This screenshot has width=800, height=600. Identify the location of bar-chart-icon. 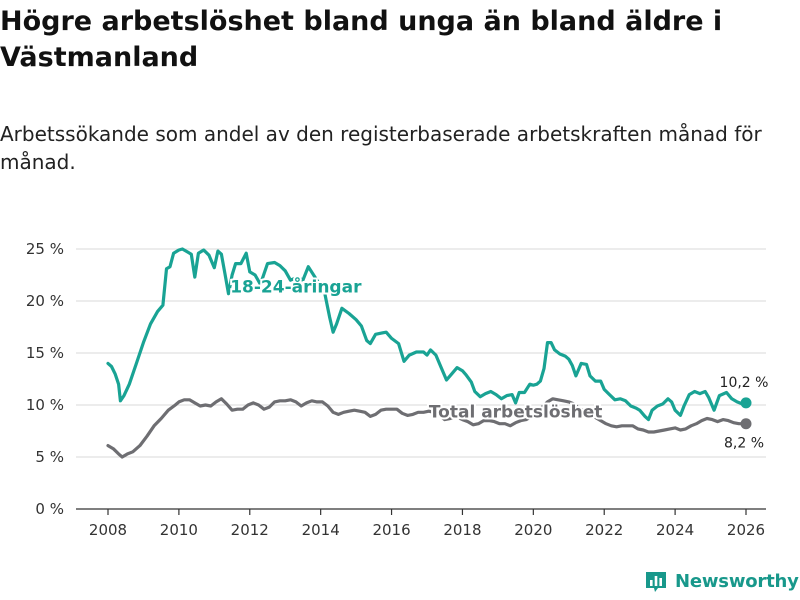
(656, 582).